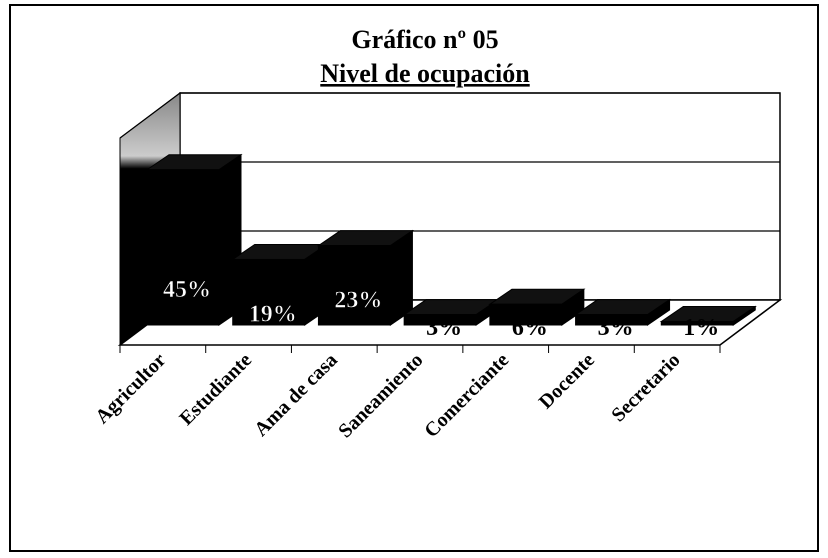 The height and width of the screenshot is (558, 828). What do you see at coordinates (425, 73) in the screenshot?
I see `chart-subtitle: Nivel de ocupación` at bounding box center [425, 73].